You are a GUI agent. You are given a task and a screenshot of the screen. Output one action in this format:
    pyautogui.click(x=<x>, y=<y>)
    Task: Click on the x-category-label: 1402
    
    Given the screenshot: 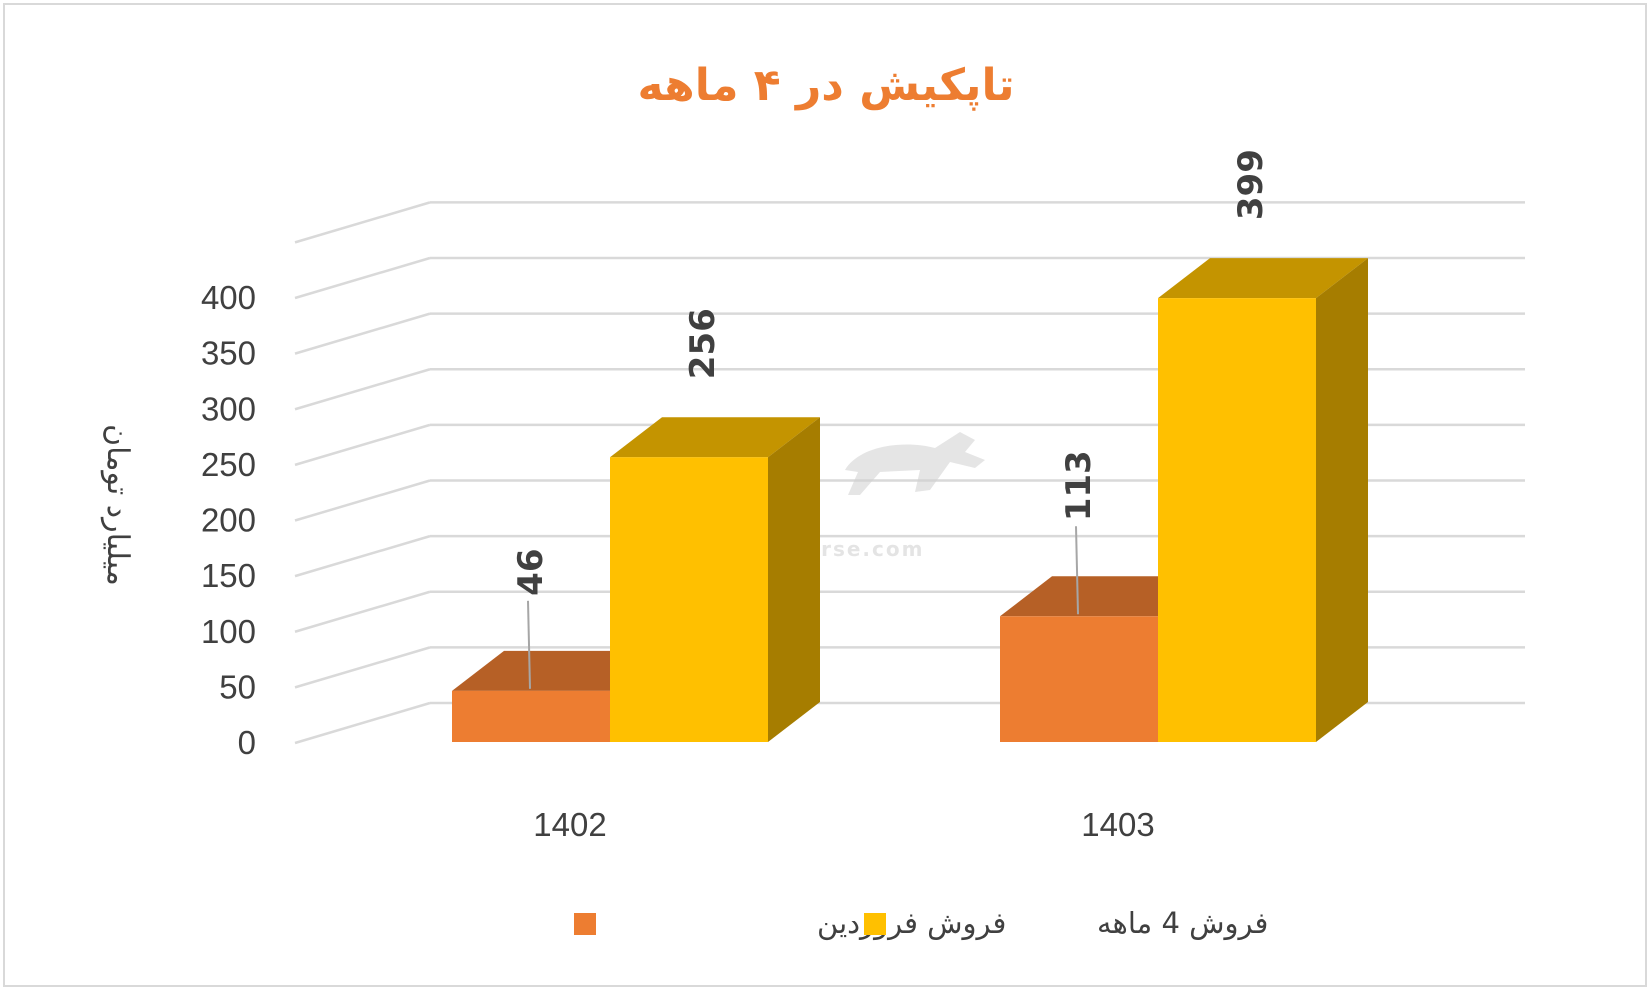 What is the action you would take?
    pyautogui.click(x=569, y=824)
    